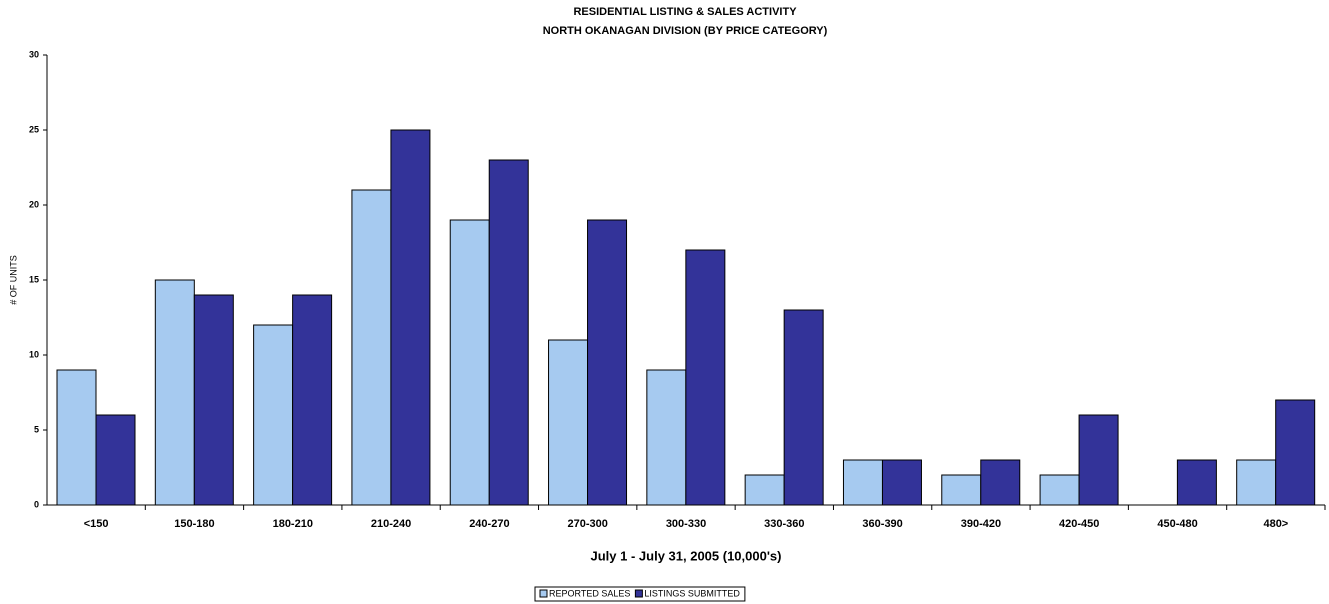 The width and height of the screenshot is (1329, 604). What do you see at coordinates (686, 555) in the screenshot?
I see `x-axis-label: July 1 - July 31, 2005 (10,000's)` at bounding box center [686, 555].